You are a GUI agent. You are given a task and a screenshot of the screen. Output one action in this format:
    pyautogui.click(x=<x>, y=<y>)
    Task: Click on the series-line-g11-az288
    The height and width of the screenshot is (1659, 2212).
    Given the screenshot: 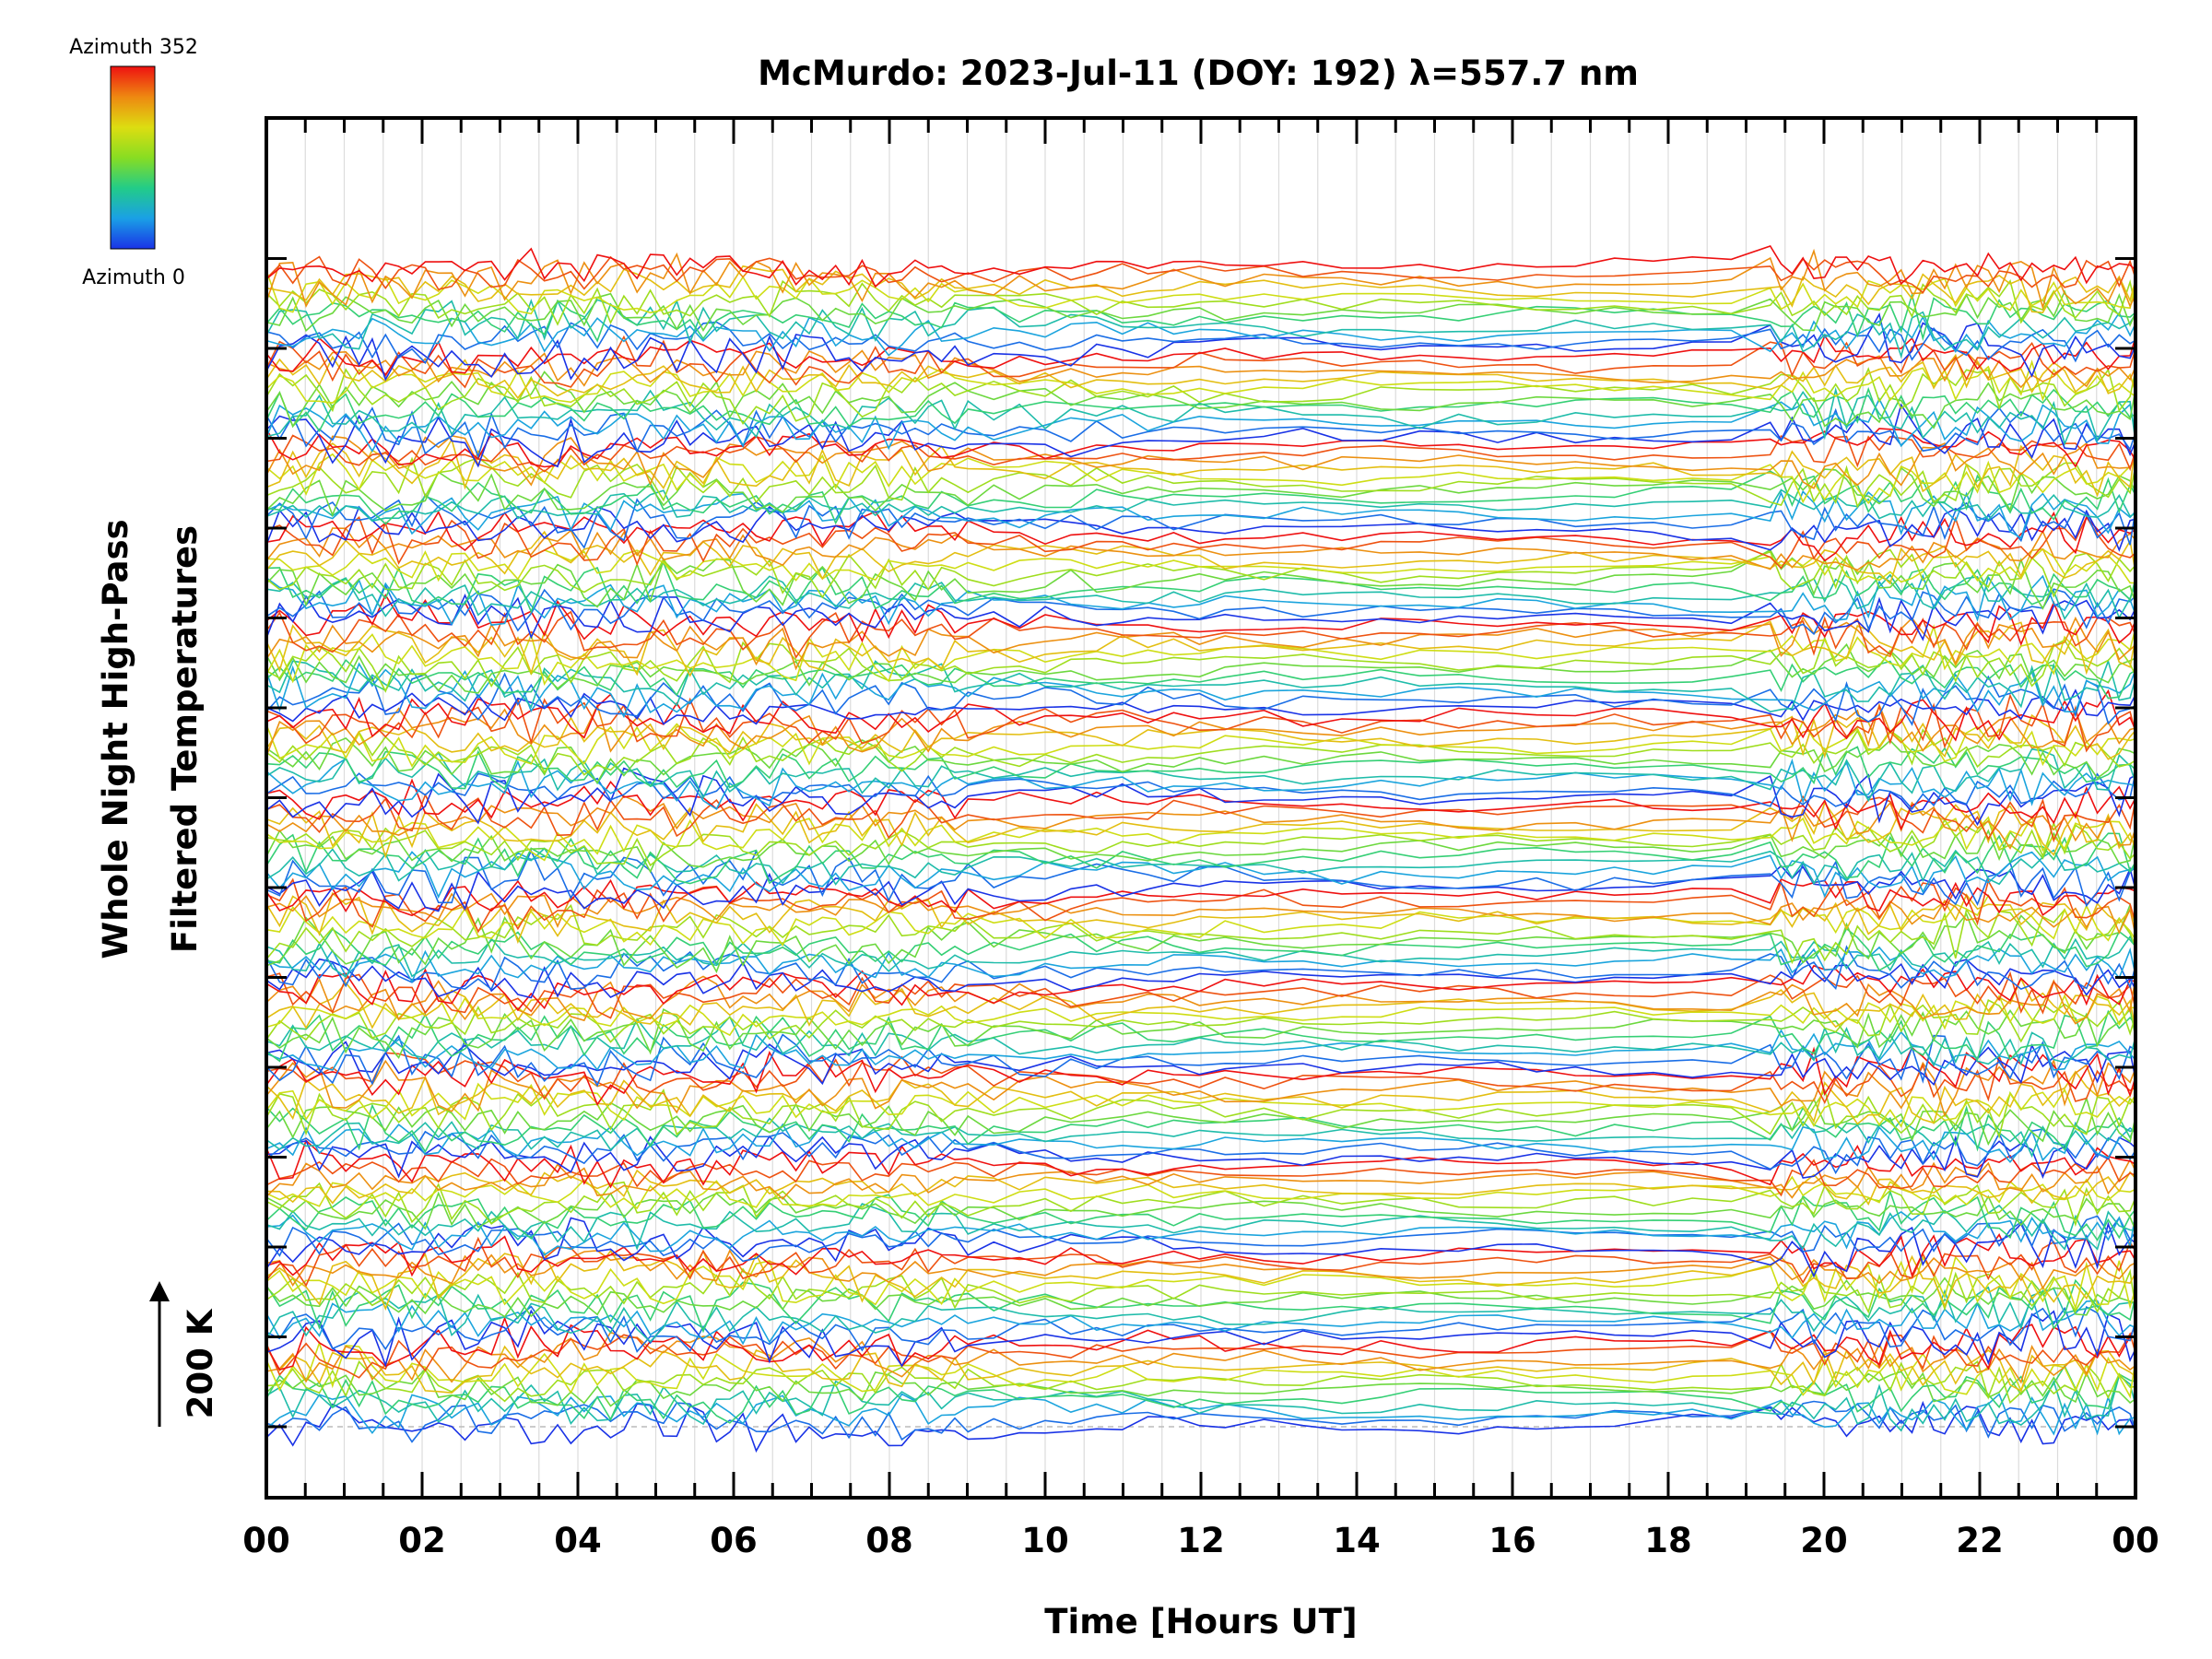 What is the action you would take?
    pyautogui.click(x=1201, y=369)
    